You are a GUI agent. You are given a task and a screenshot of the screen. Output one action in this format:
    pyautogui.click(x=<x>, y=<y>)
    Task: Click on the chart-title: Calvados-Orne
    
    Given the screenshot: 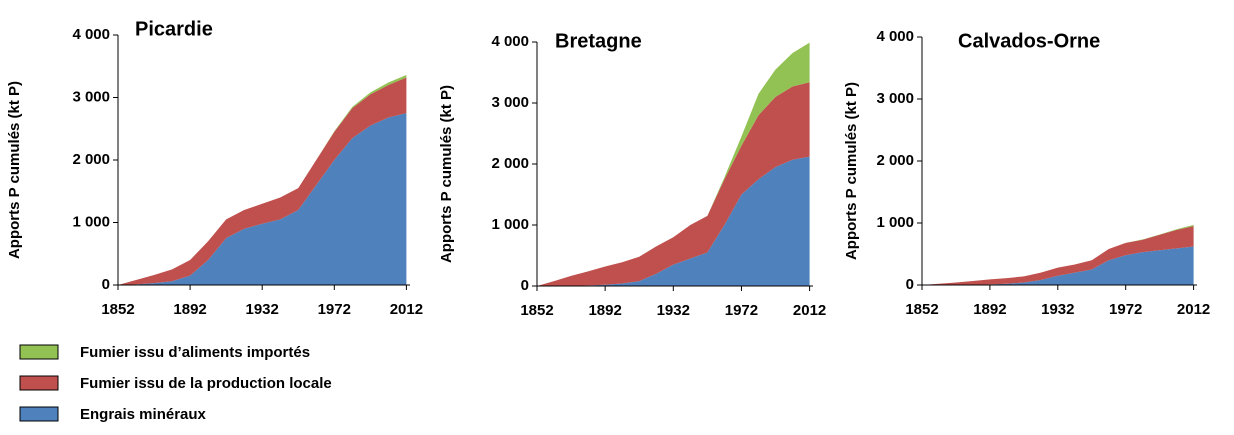 What is the action you would take?
    pyautogui.click(x=1029, y=41)
    